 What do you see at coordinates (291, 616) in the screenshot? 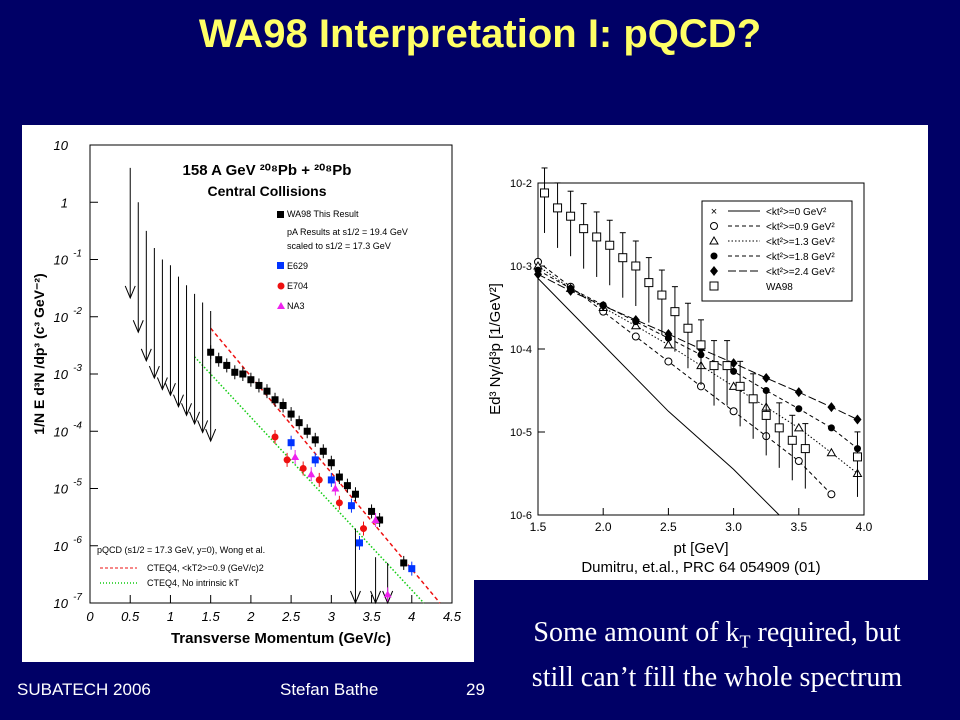
I see `x-tick-label: 2.5` at bounding box center [291, 616].